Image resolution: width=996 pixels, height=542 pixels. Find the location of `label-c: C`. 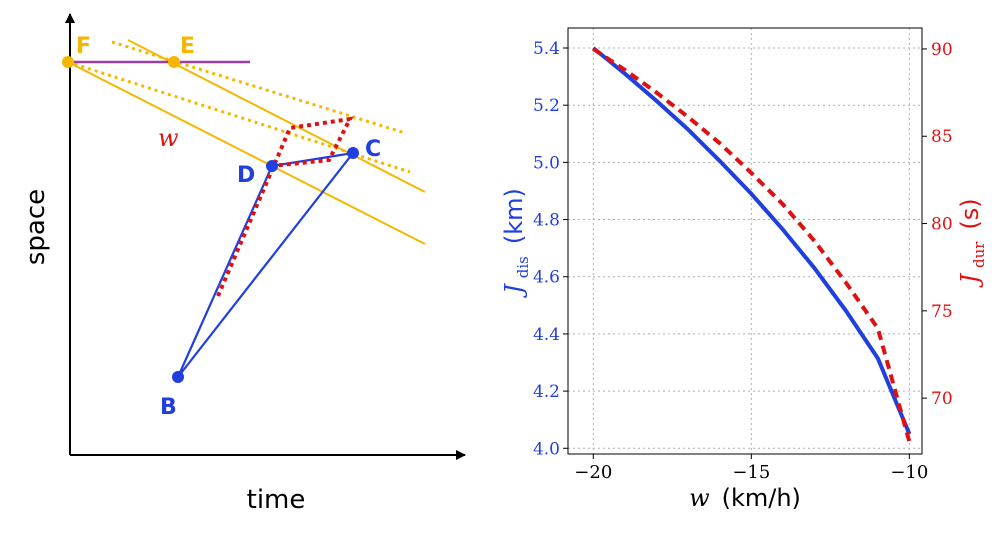

label-c: C is located at coordinates (373, 149).